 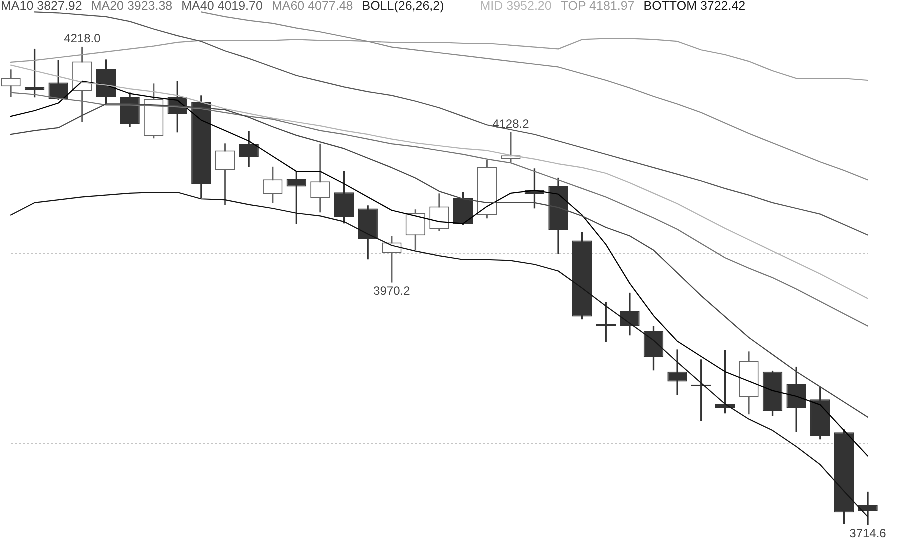 I want to click on text: MID 3952.20, so click(x=516, y=6).